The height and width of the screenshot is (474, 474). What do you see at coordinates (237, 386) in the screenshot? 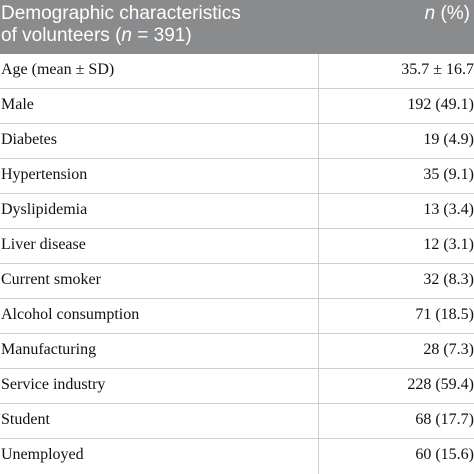
I see `table-row: Service industry 228 (59.4)` at bounding box center [237, 386].